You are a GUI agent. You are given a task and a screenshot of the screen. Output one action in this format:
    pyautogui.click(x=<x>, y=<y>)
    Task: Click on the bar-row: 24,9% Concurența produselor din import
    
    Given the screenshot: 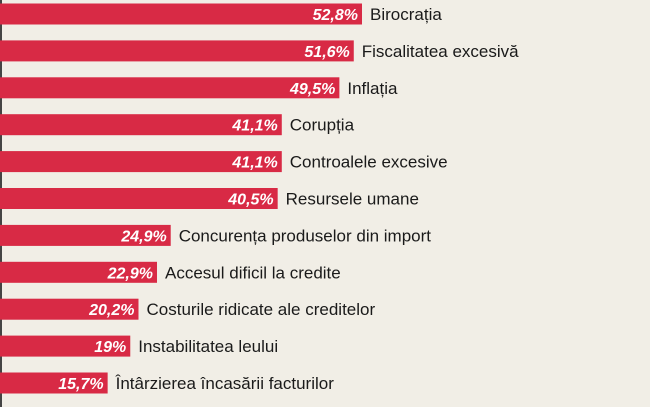 What is the action you would take?
    pyautogui.click(x=216, y=235)
    